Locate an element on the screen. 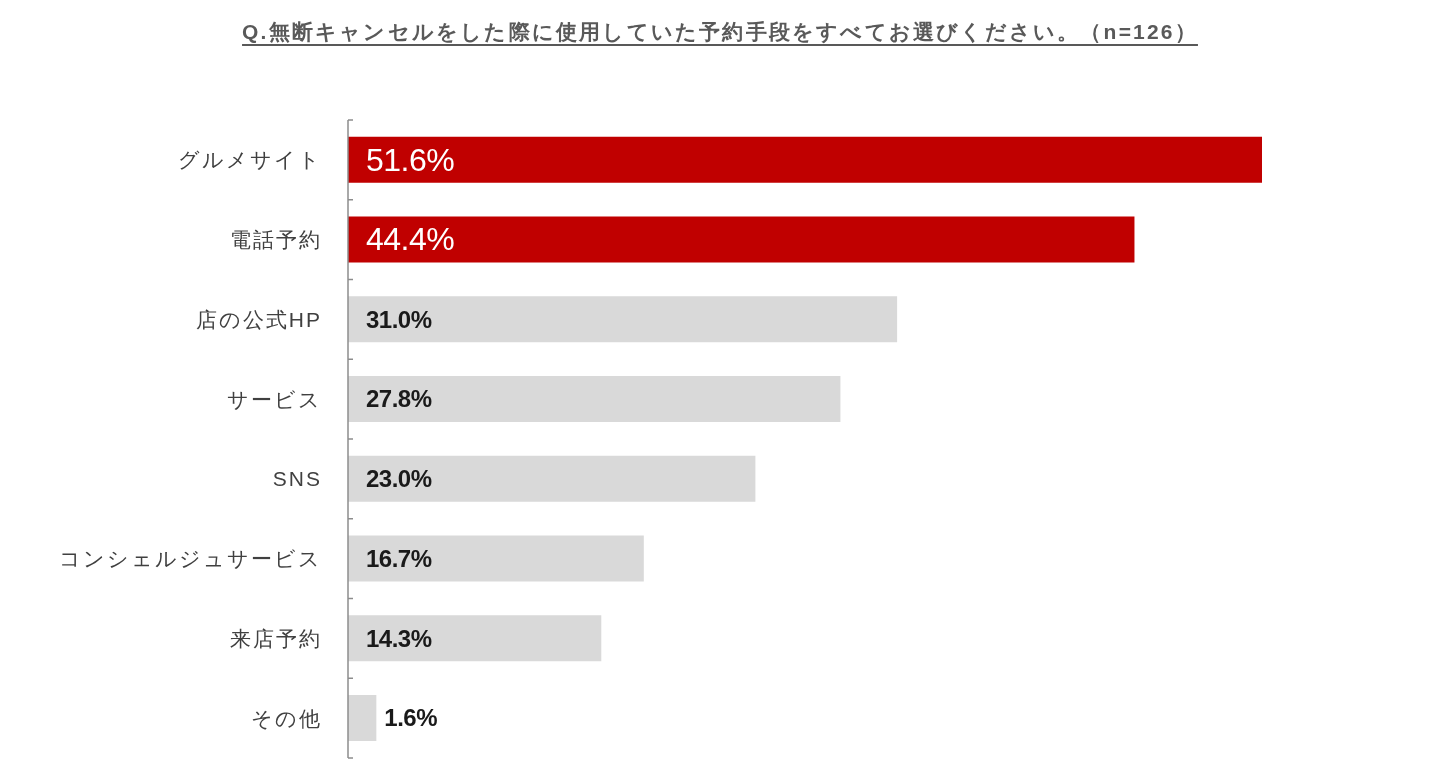  data-label: 16.7% is located at coordinates (399, 558).